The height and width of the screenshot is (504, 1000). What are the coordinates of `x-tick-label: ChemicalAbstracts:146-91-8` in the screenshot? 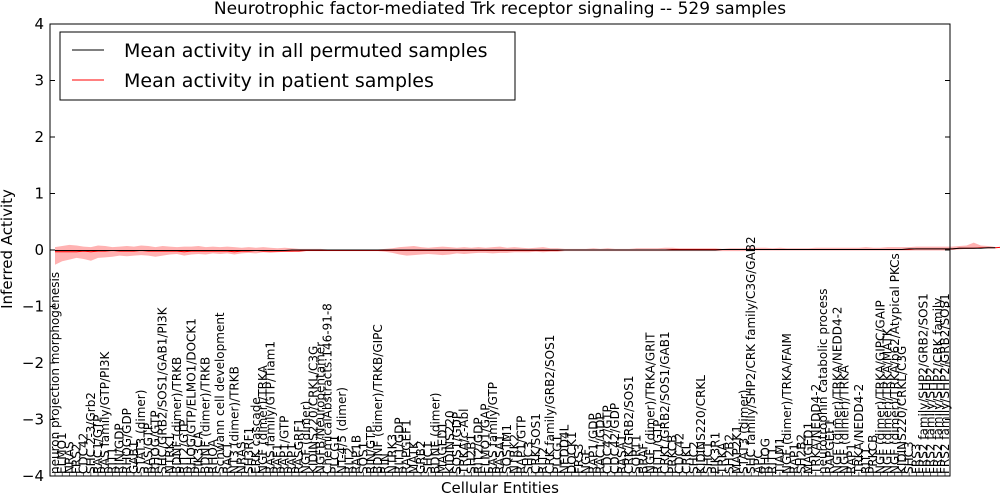 It's located at (328, 388).